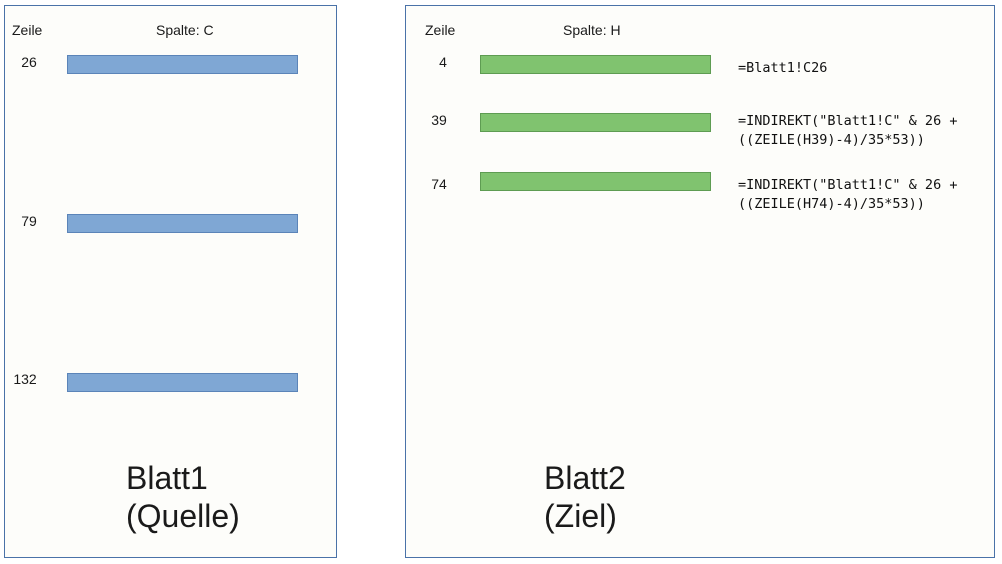  Describe the element at coordinates (443, 62) in the screenshot. I see `sheet2-row-number: 4` at that location.